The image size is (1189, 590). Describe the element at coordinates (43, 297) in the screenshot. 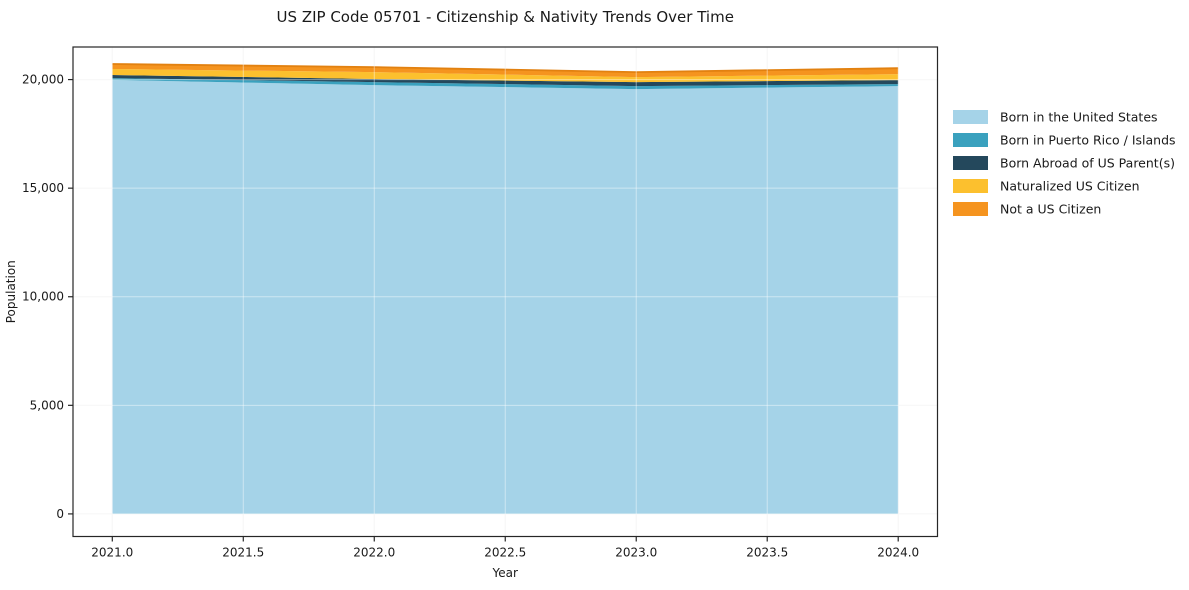

I see `y-tick-label: 10,000` at that location.